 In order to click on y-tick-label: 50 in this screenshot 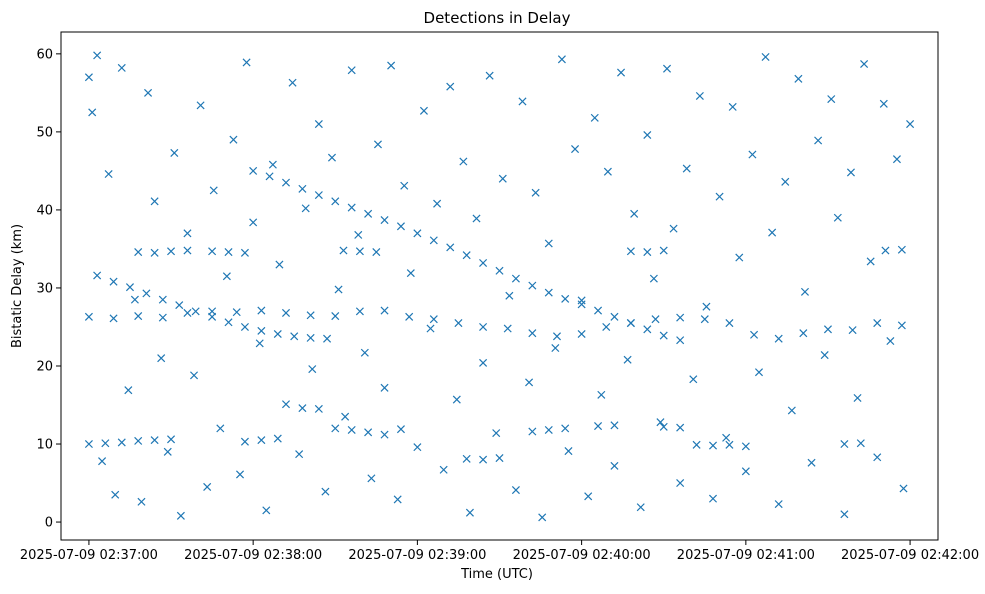, I will do `click(44, 132)`.